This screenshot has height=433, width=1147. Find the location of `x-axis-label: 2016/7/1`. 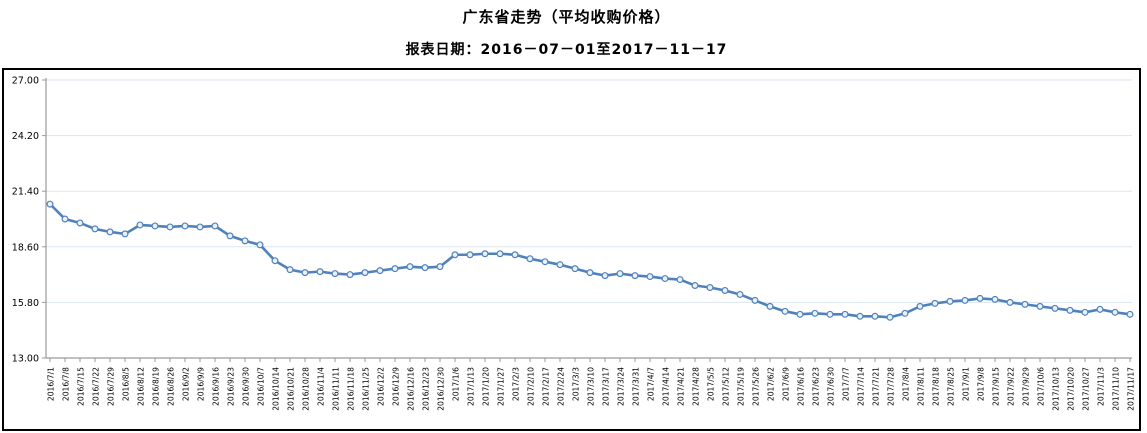

x-axis-label: 2016/7/1 is located at coordinates (51, 384).